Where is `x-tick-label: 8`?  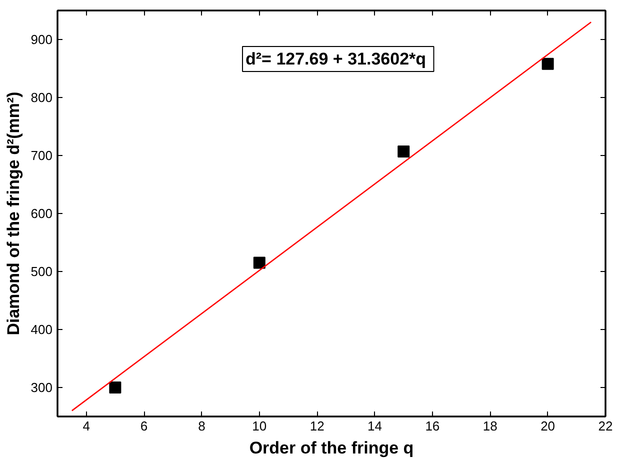 x-tick-label: 8 is located at coordinates (202, 426).